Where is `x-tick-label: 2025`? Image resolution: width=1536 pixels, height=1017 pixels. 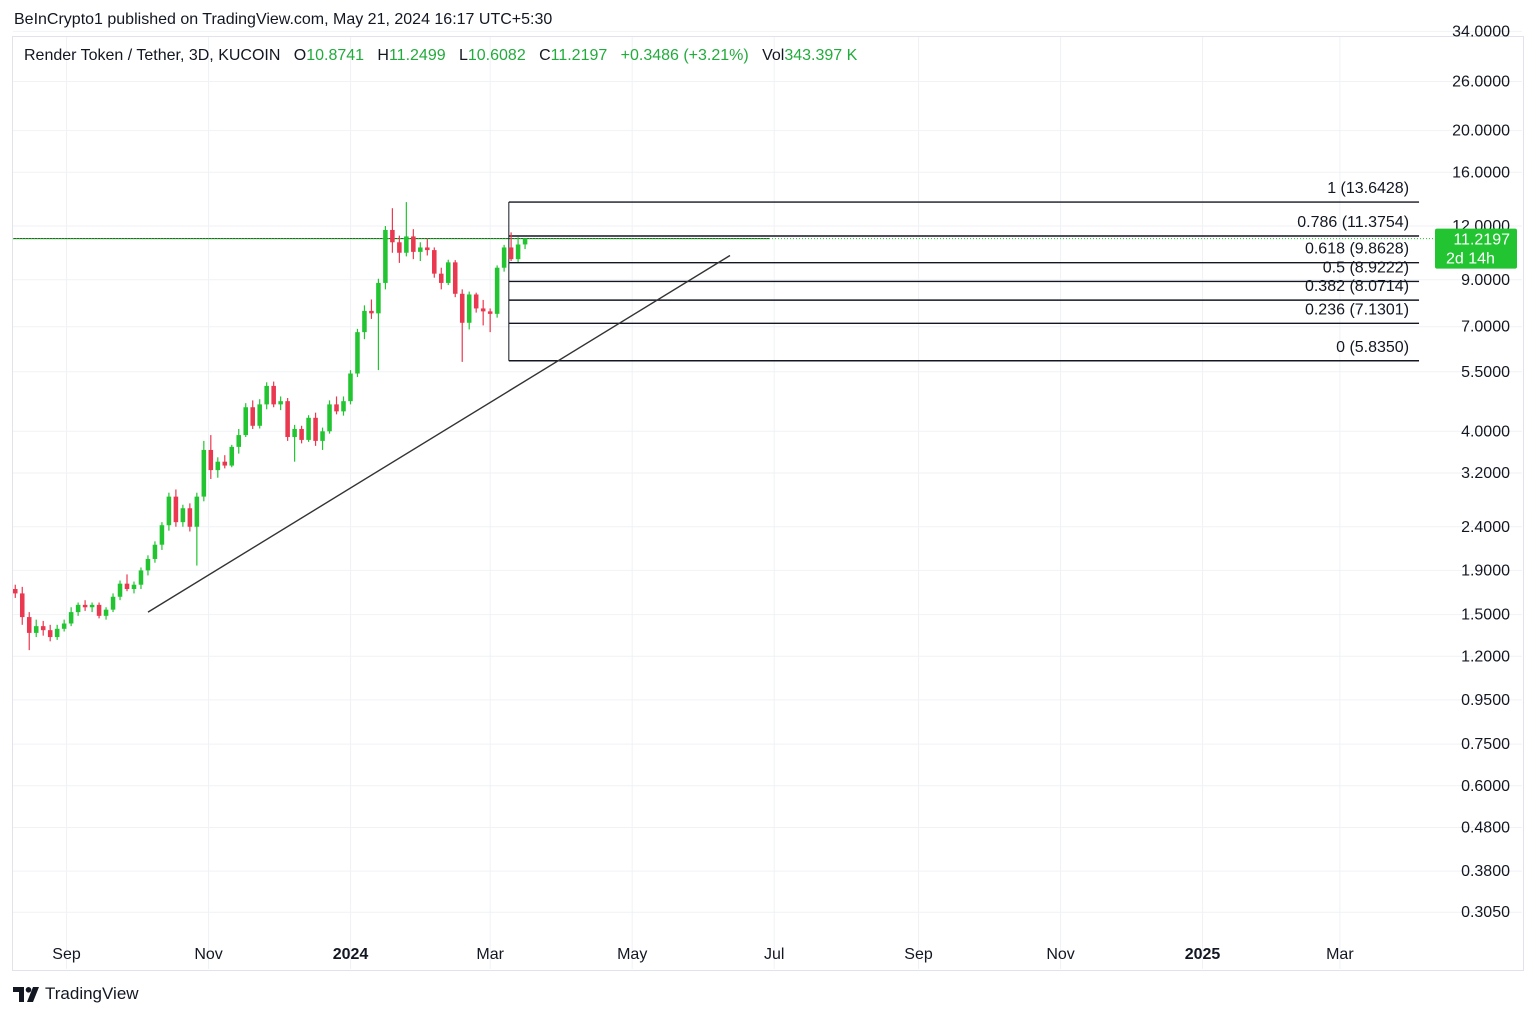 x-tick-label: 2025 is located at coordinates (1203, 954).